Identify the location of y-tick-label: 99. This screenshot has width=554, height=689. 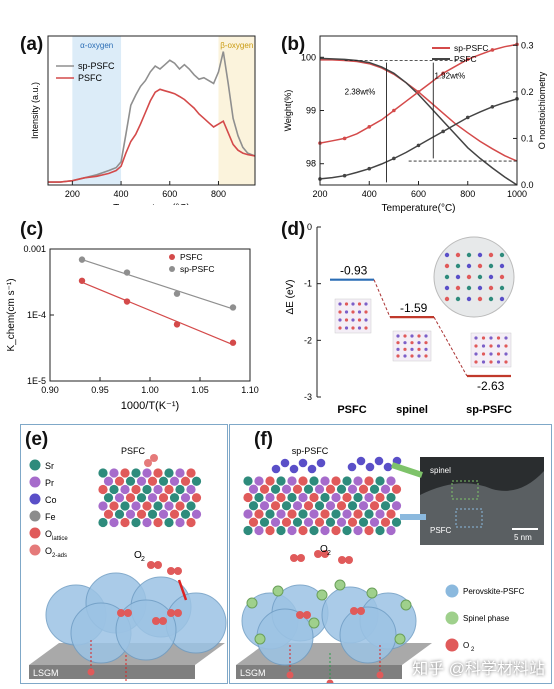
(311, 111).